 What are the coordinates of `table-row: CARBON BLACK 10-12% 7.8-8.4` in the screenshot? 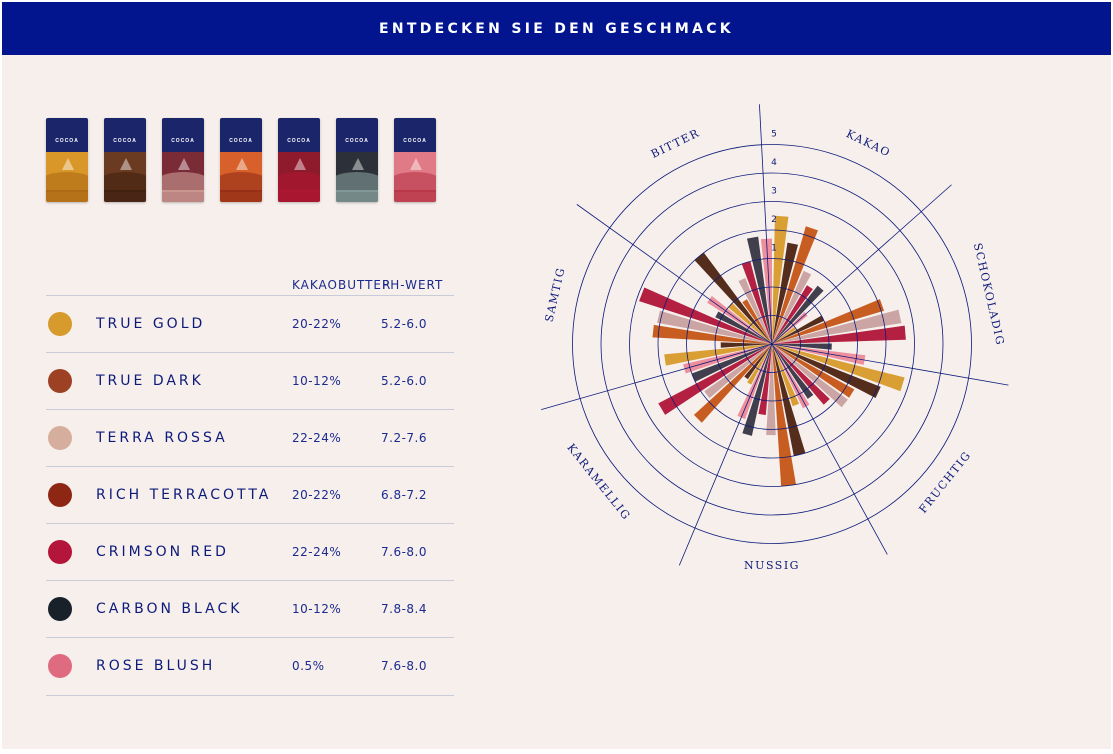 It's located at (250, 609).